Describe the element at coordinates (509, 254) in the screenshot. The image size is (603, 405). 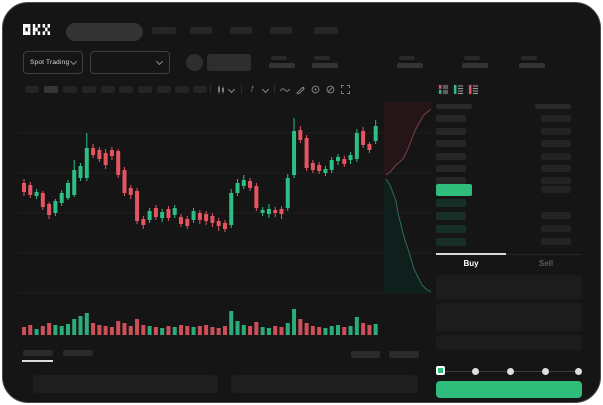
I see `tab-divider` at that location.